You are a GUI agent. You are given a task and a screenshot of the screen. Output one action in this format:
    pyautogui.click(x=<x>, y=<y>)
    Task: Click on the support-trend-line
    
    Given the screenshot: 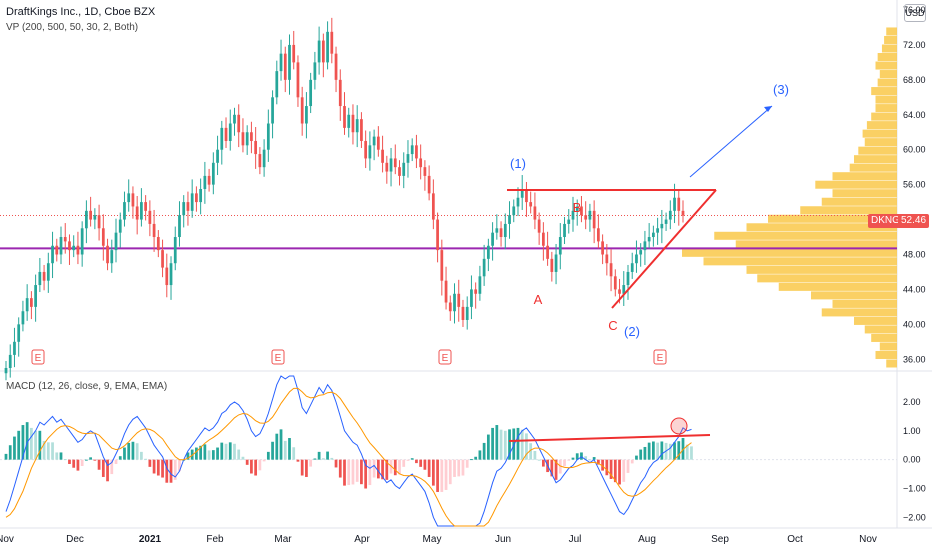 What is the action you would take?
    pyautogui.click(x=664, y=249)
    